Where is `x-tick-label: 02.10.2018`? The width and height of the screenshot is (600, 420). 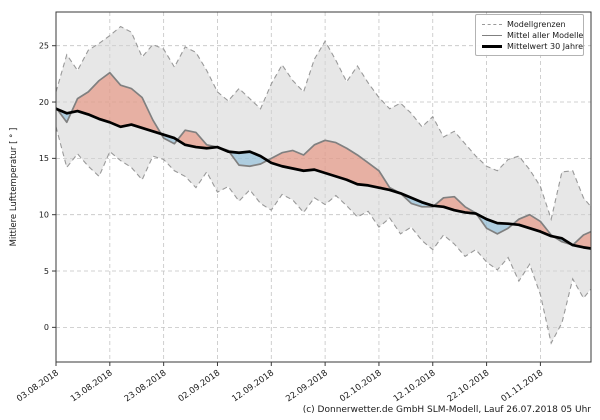
x-tick-label: 02.10.2018 is located at coordinates (361, 386).